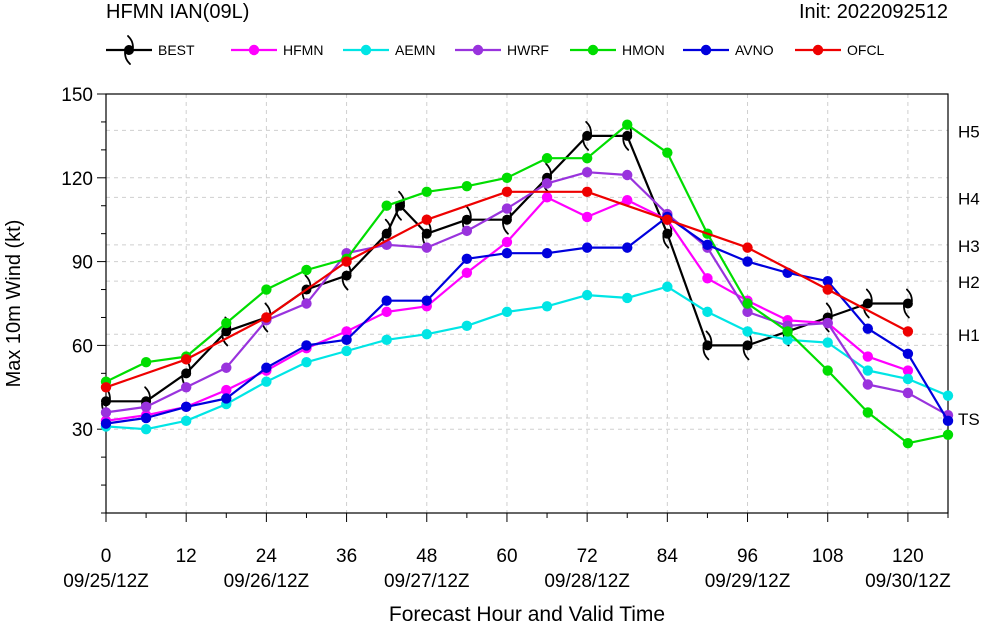 This screenshot has height=624, width=984. What do you see at coordinates (176, 50) in the screenshot?
I see `legend-label: BEST` at bounding box center [176, 50].